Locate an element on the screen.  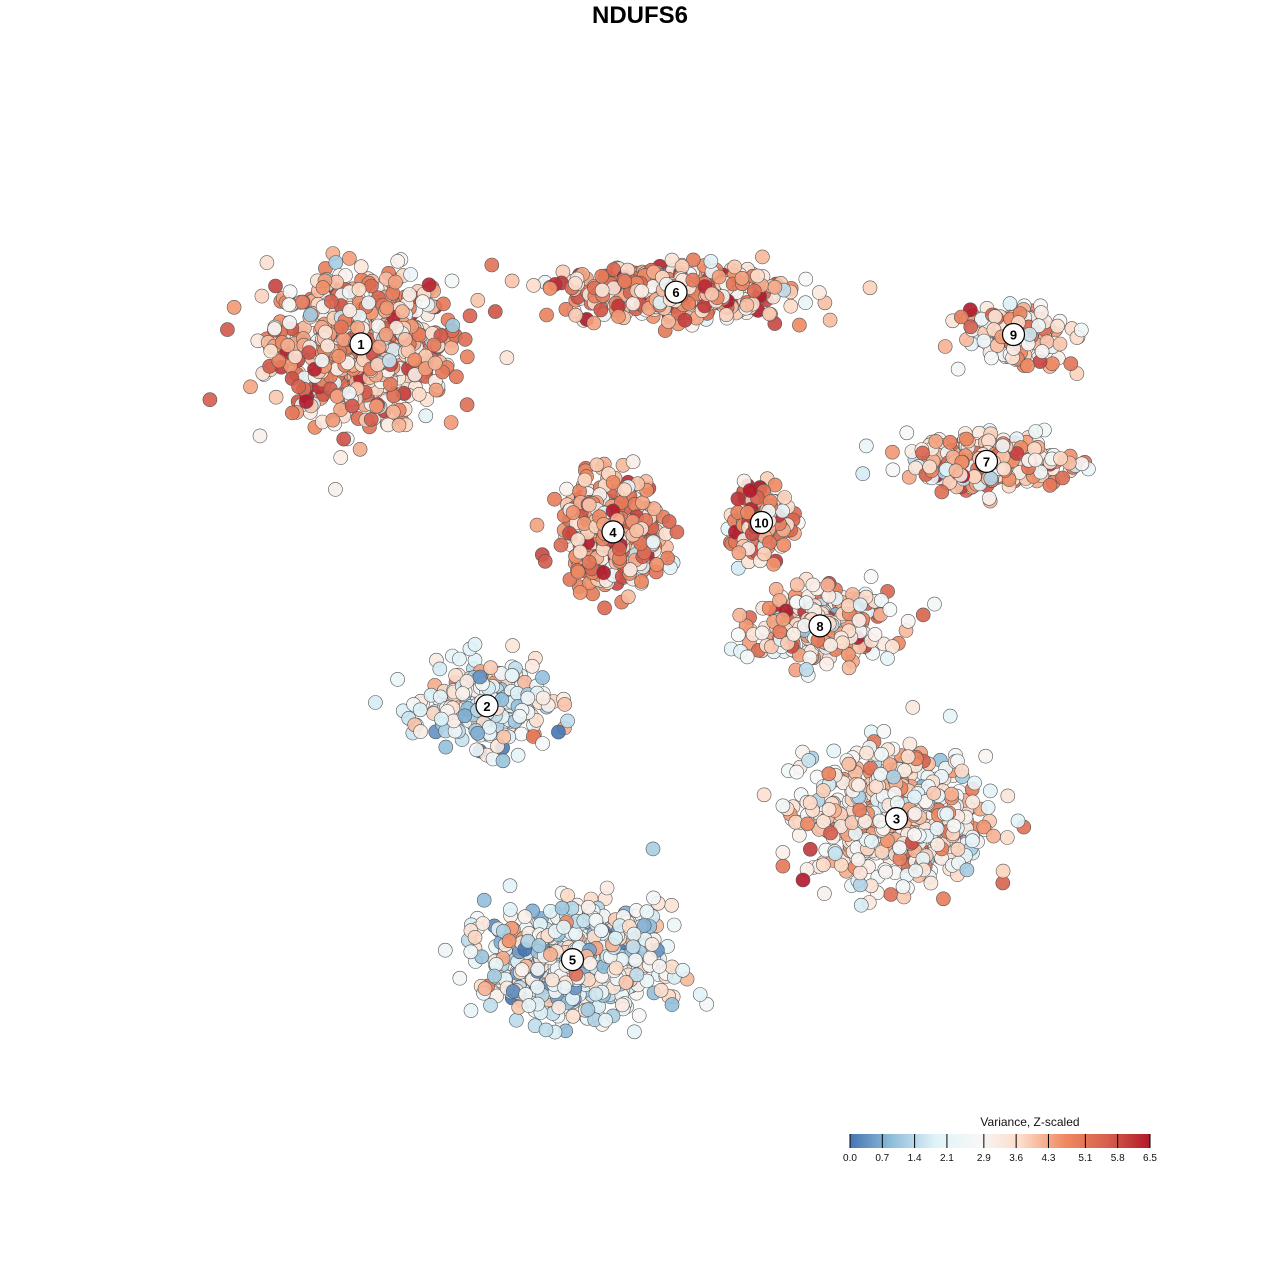
cluster-label-10: 10 is located at coordinates (761, 522).